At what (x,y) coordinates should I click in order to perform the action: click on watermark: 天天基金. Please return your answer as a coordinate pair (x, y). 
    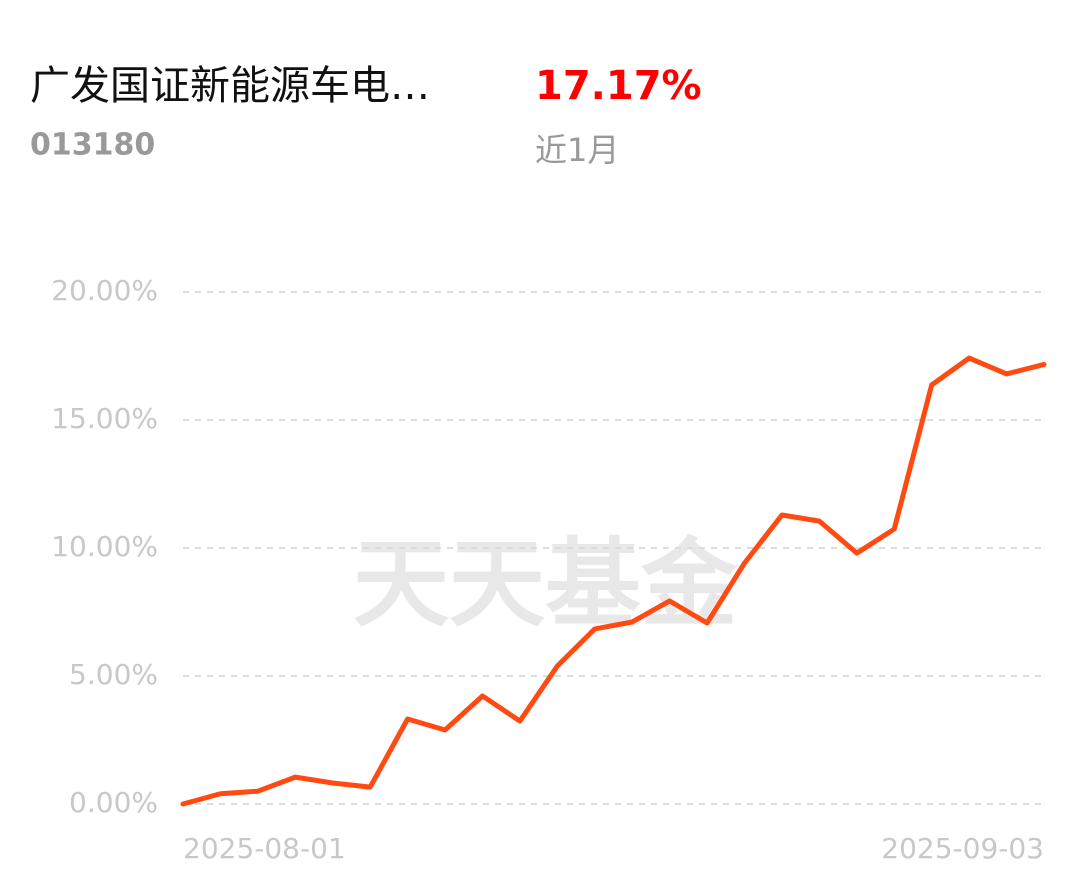
    Looking at the image, I should click on (545, 583).